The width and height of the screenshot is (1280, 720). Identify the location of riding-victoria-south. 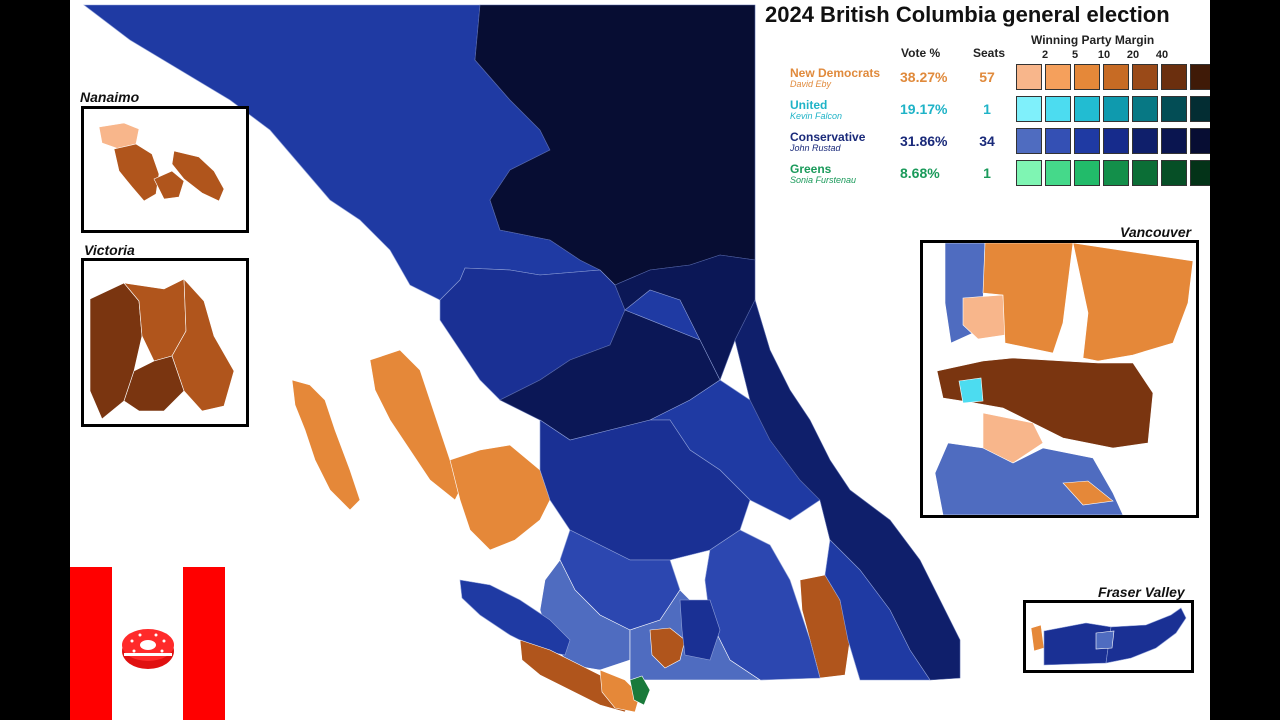
(154, 383).